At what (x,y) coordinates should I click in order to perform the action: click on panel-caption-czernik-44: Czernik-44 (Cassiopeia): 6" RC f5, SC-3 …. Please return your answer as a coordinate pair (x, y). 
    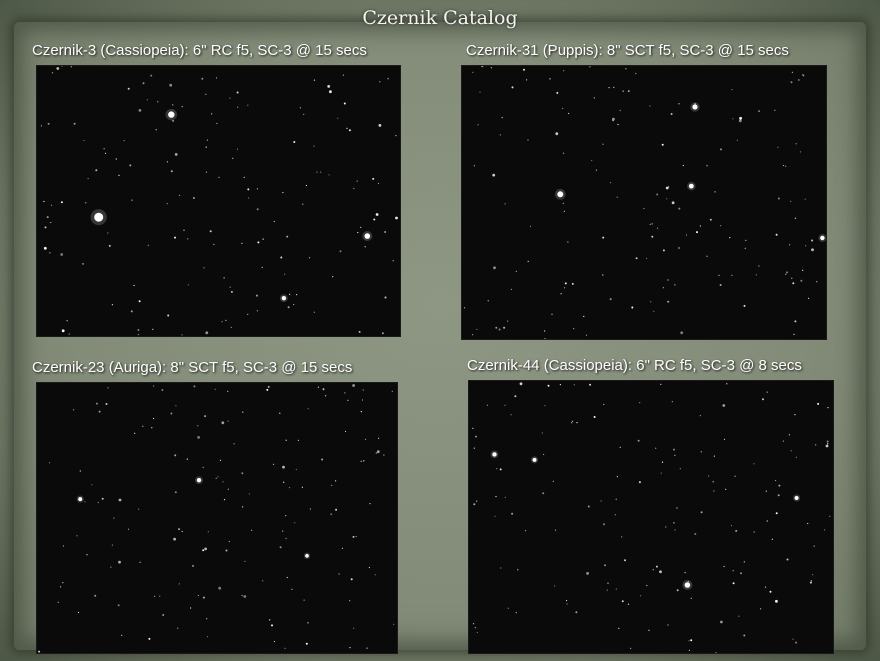
    Looking at the image, I should click on (634, 365).